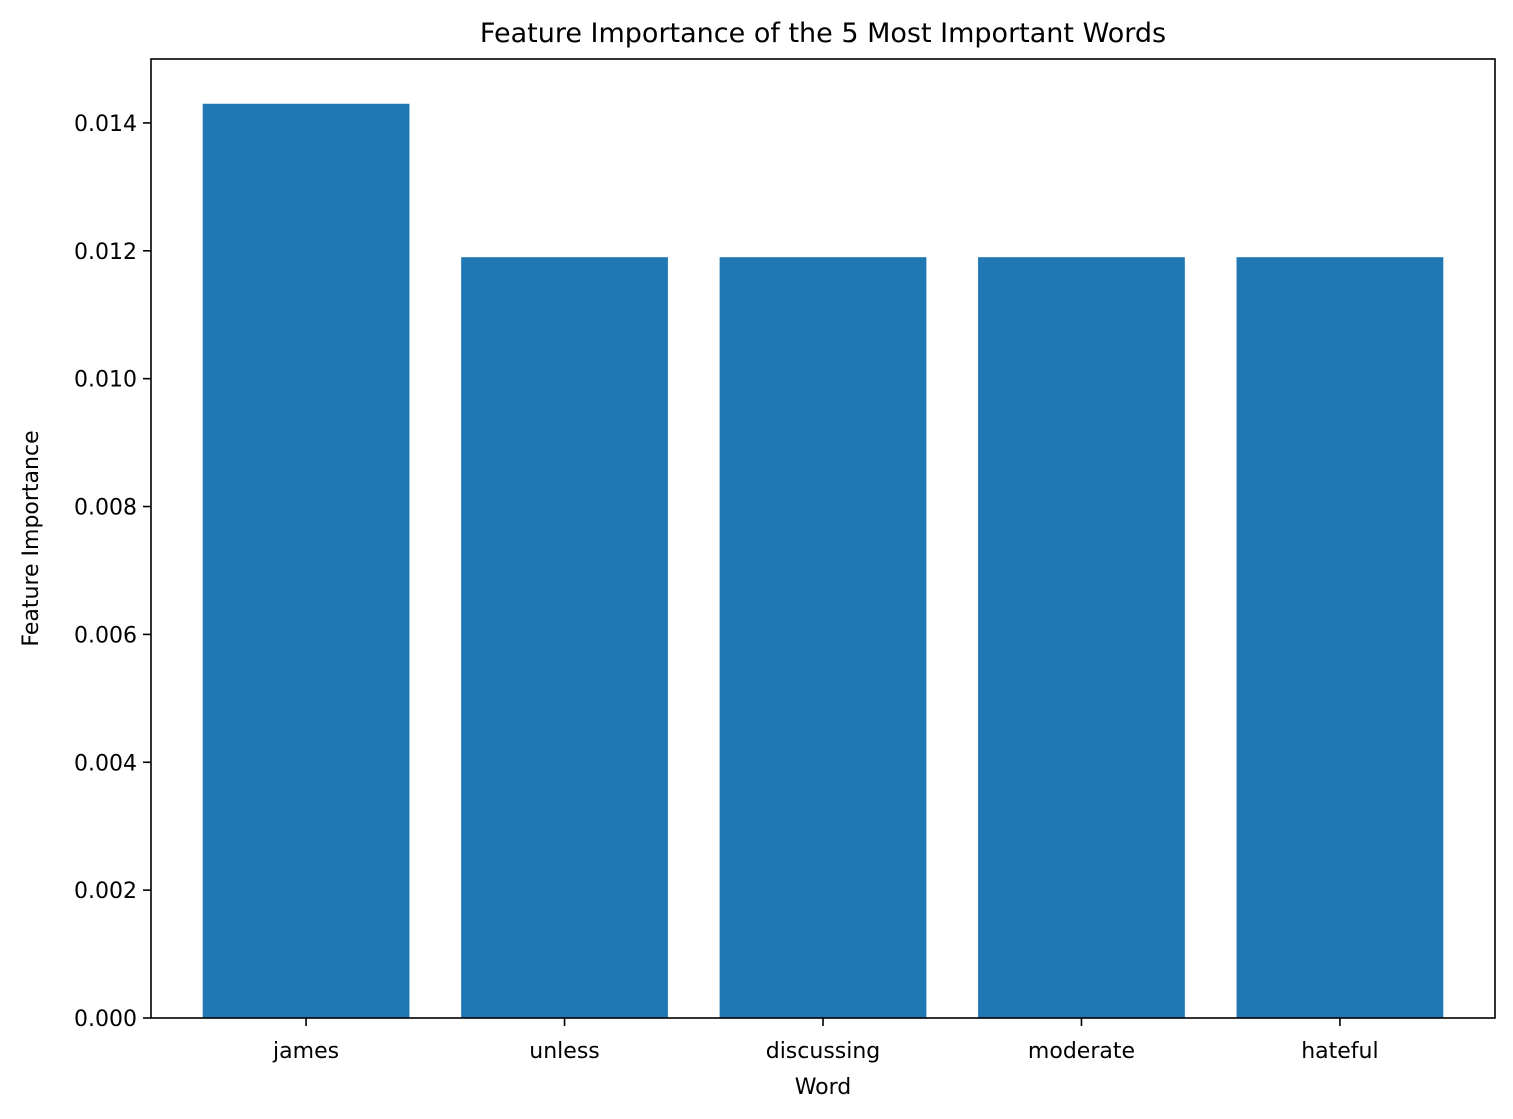 The height and width of the screenshot is (1119, 1513). What do you see at coordinates (105, 508) in the screenshot?
I see `y-tick-label: 0.008` at bounding box center [105, 508].